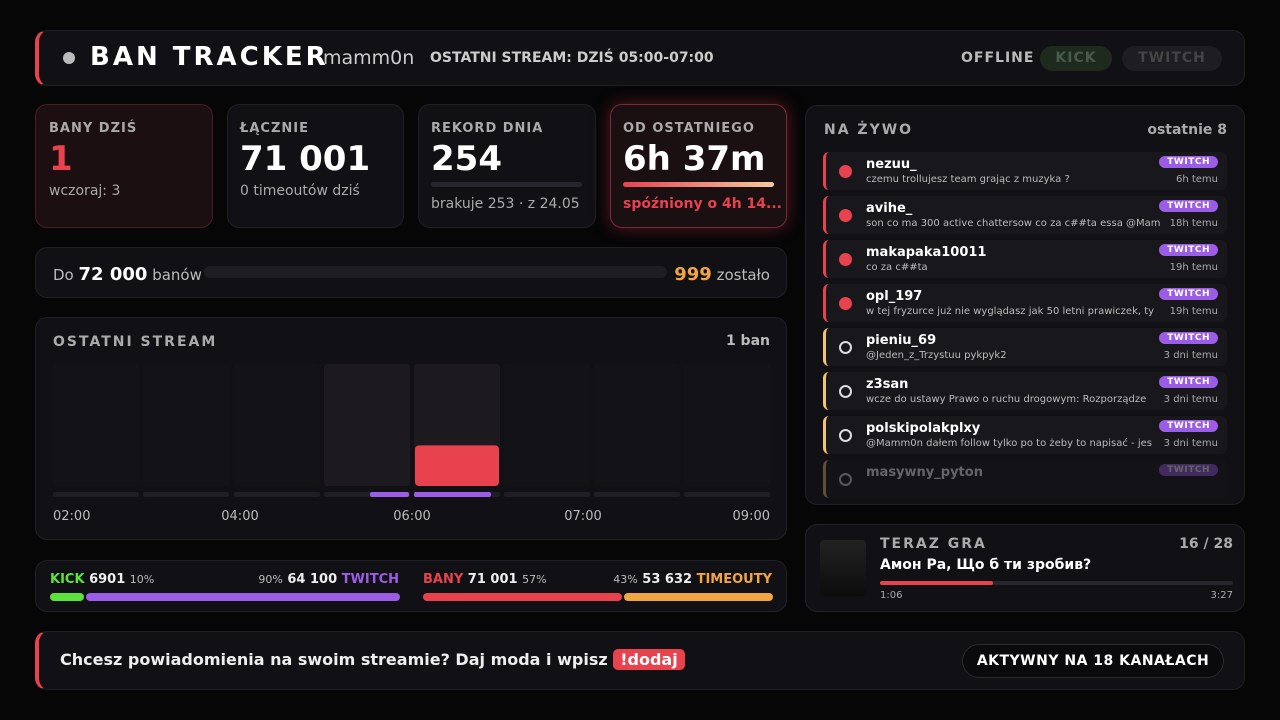  Describe the element at coordinates (897, 267) in the screenshot. I see `message: co za c##ta` at that location.